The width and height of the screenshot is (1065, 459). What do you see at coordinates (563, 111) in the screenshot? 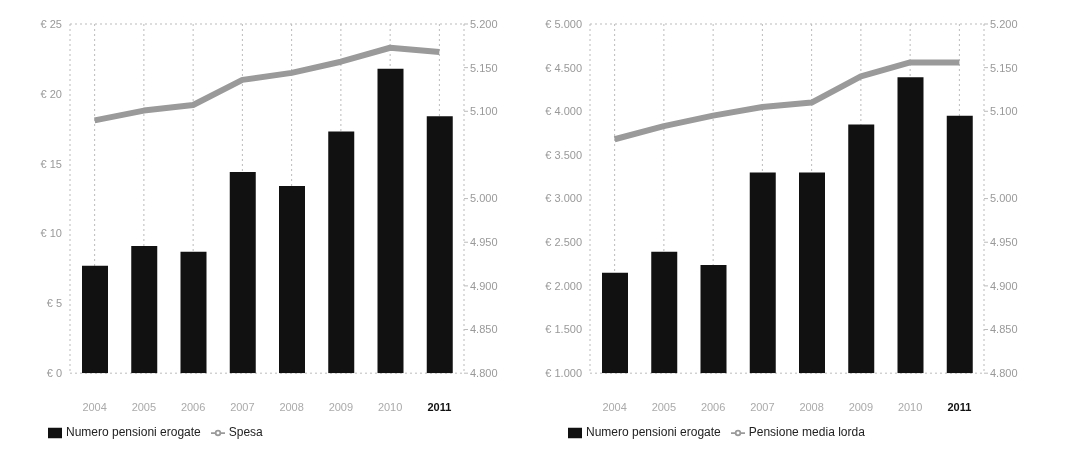
I see `y-tick-label: € 4.000` at bounding box center [563, 111].